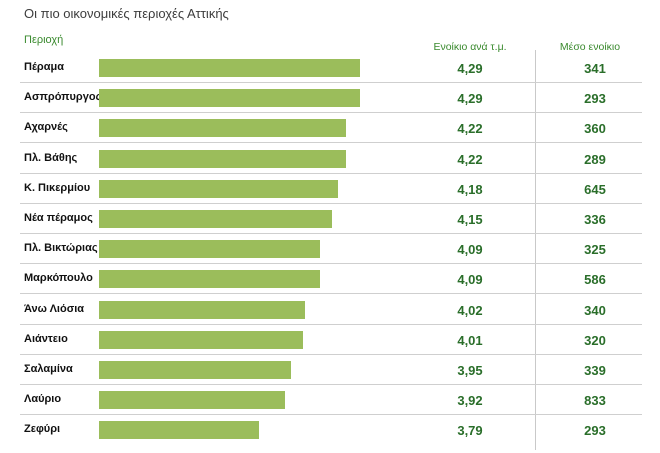 The width and height of the screenshot is (660, 453). I want to click on table-row: Μαρκόπουλο 4,09 586, so click(331, 279).